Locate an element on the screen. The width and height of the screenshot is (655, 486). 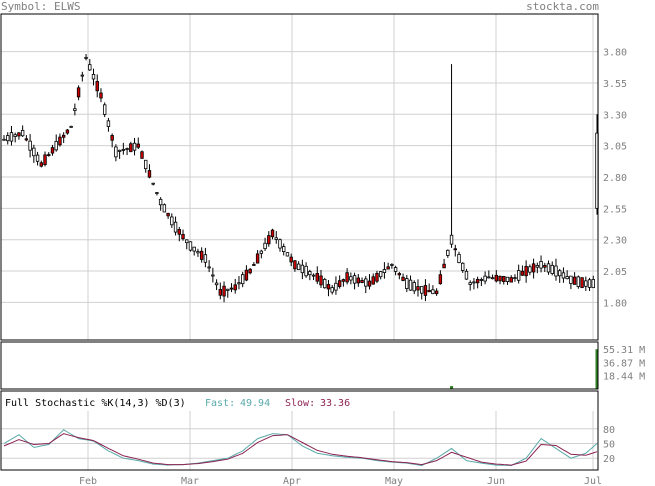
month-tick-feb: Feb is located at coordinates (88, 481).